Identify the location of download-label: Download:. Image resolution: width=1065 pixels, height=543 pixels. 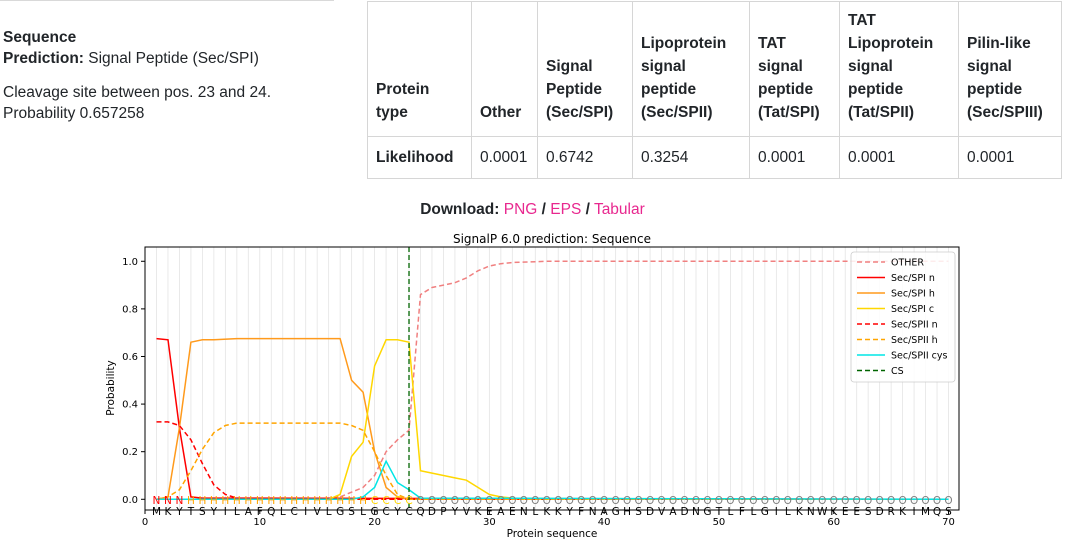
(460, 209).